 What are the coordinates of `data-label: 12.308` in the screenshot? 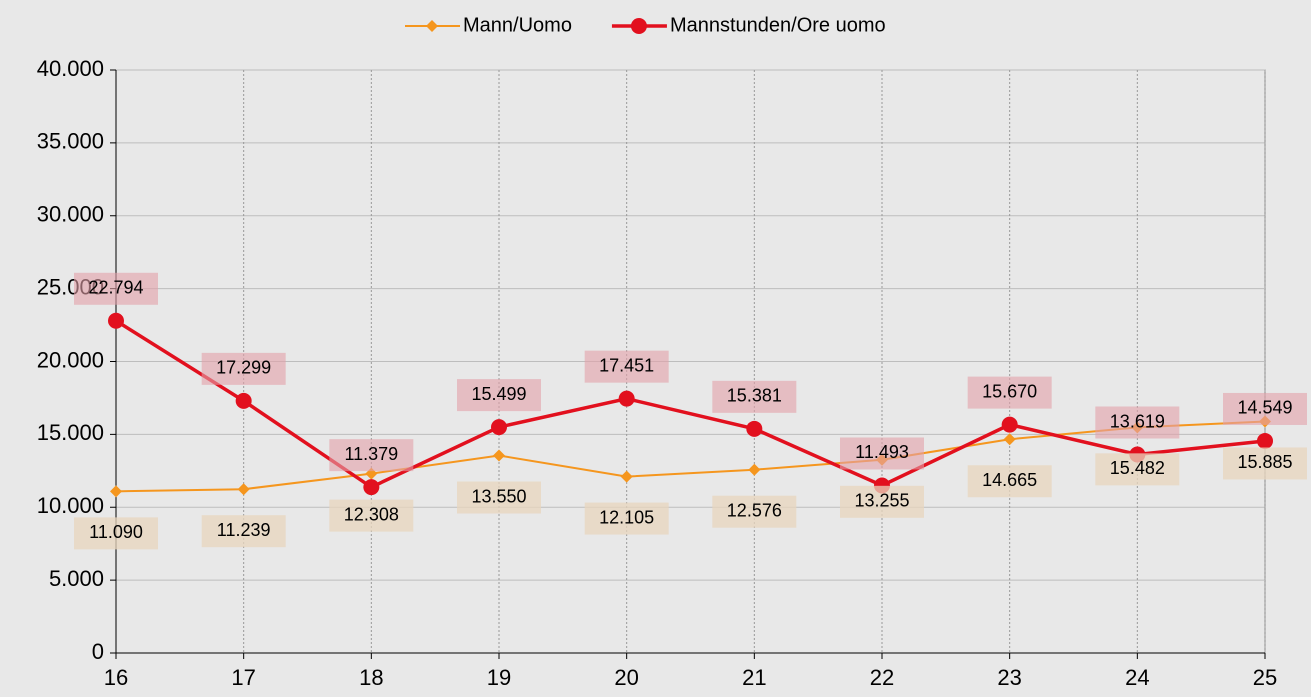 It's located at (371, 514).